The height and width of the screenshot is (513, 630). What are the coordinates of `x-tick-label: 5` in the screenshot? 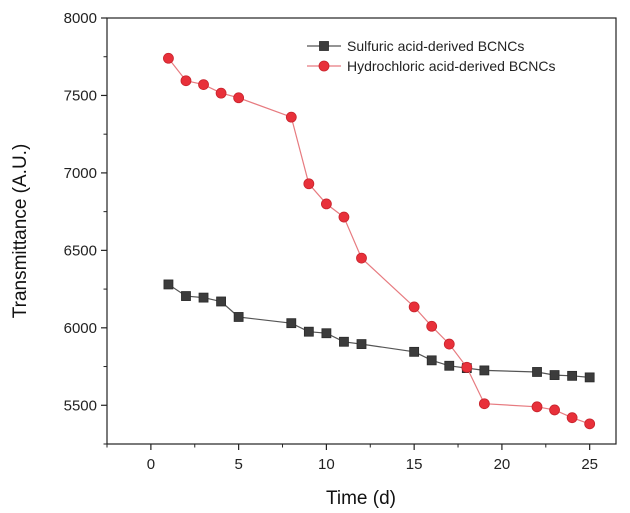 It's located at (238, 464).